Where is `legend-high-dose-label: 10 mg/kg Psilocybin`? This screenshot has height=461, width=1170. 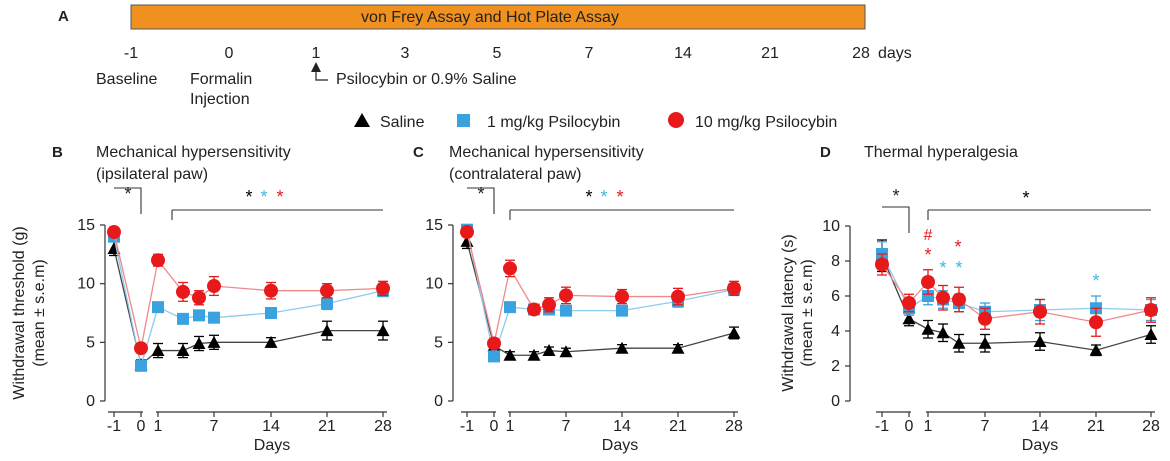 legend-high-dose-label: 10 mg/kg Psilocybin is located at coordinates (766, 122).